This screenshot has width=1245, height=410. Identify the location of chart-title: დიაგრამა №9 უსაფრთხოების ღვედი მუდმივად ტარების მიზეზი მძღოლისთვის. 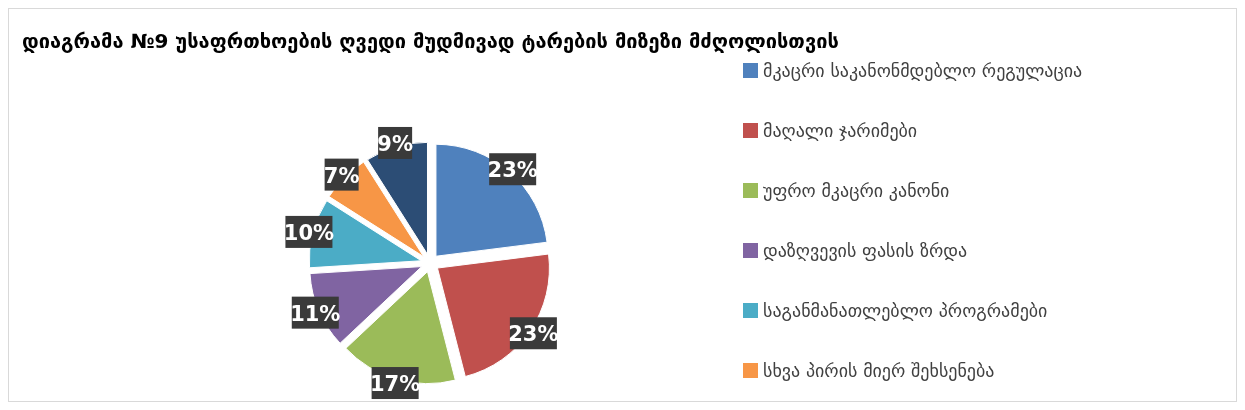
(430, 41).